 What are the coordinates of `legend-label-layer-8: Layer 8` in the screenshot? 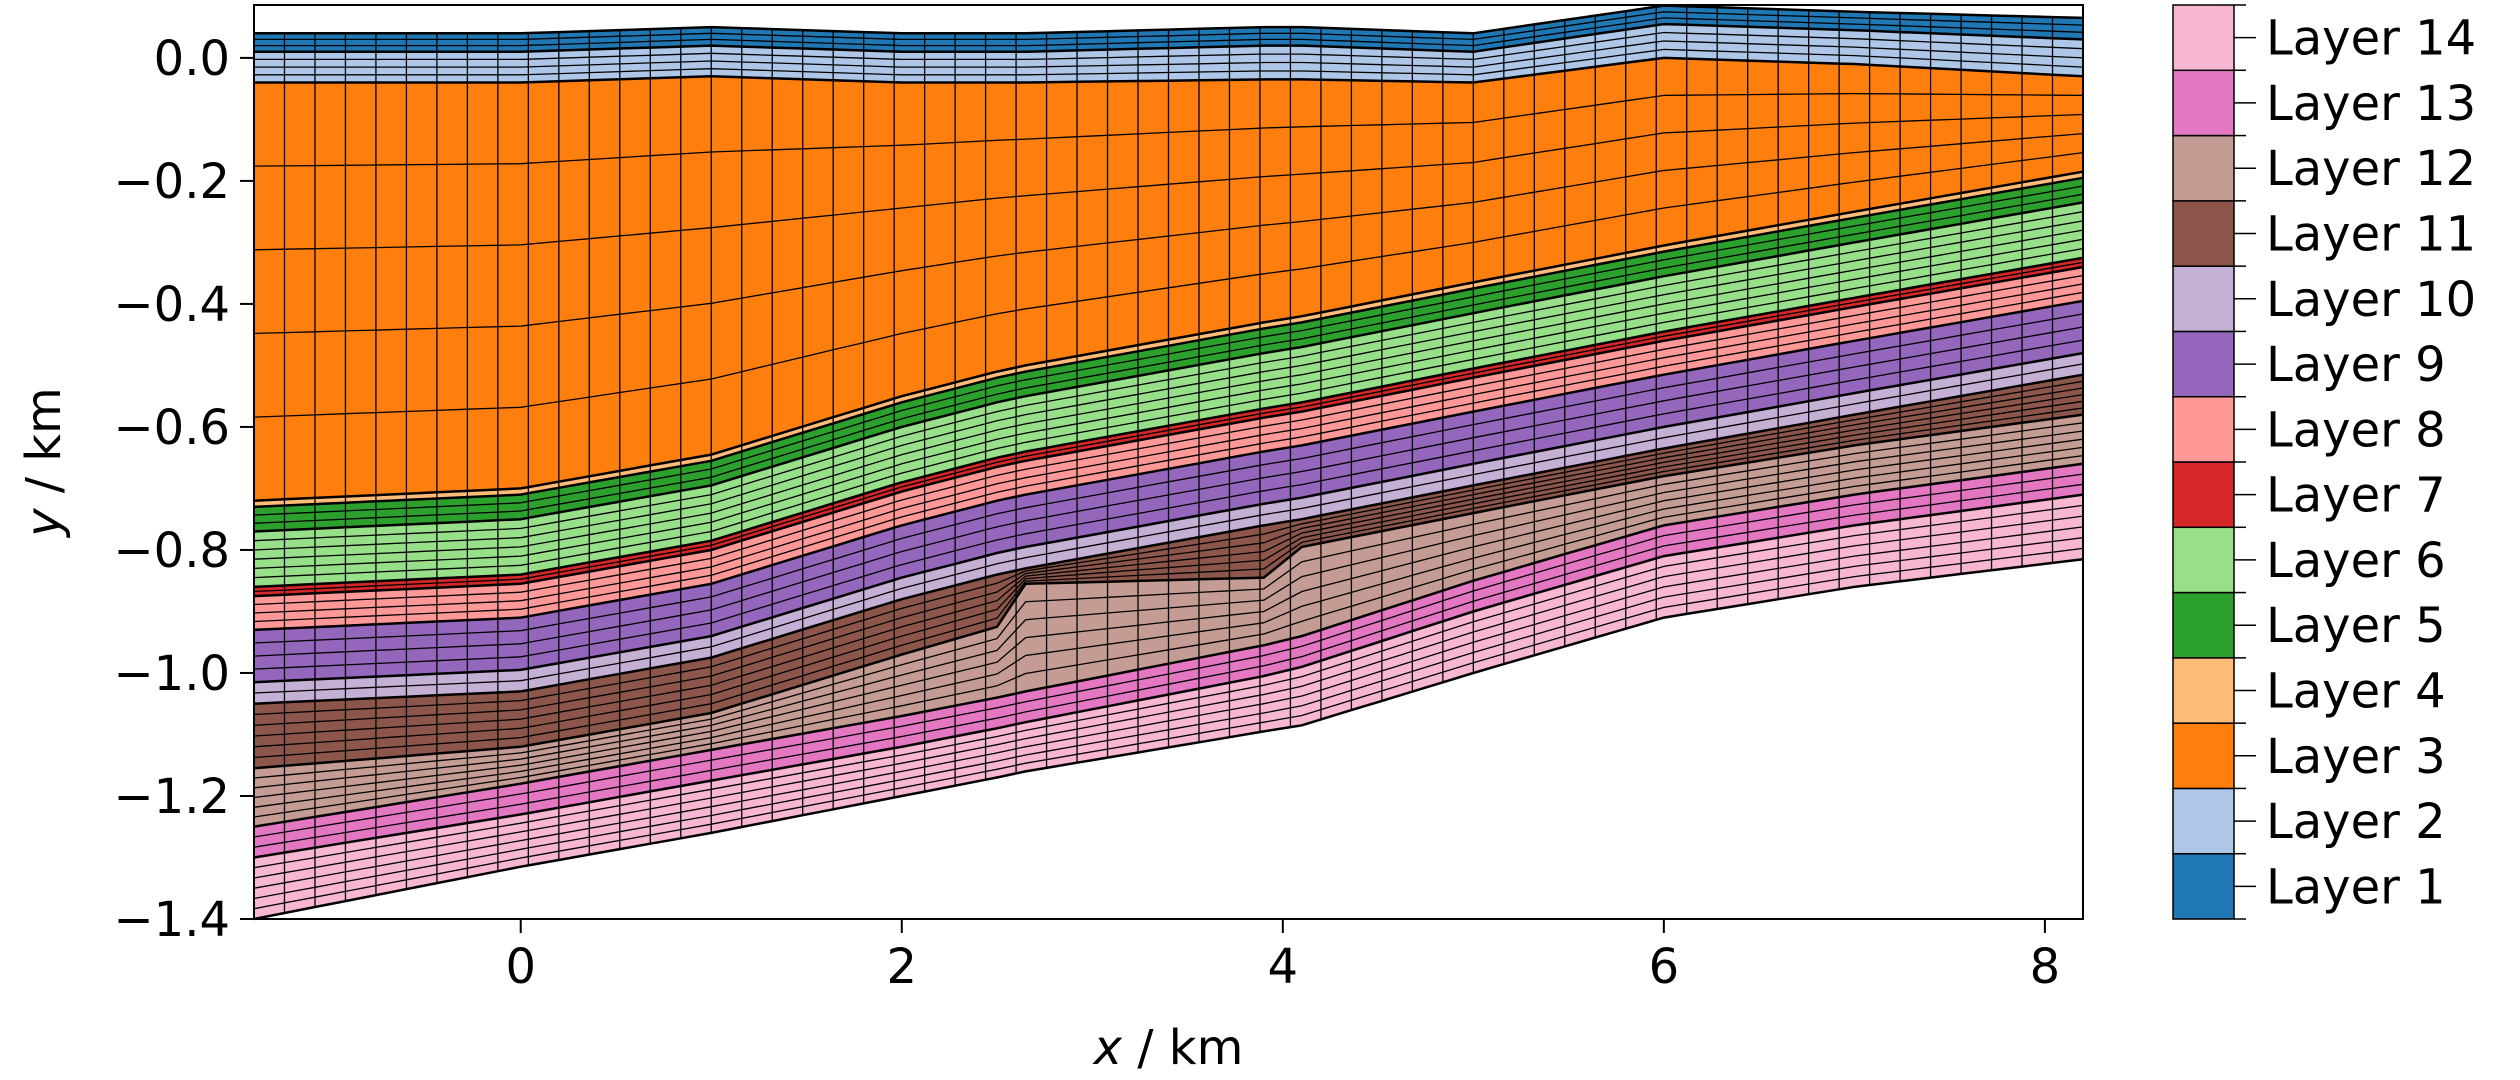 It's located at (2356, 430).